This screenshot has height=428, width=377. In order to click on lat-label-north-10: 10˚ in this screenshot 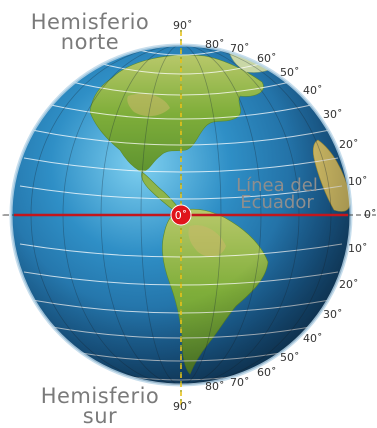, I will do `click(358, 181)`.